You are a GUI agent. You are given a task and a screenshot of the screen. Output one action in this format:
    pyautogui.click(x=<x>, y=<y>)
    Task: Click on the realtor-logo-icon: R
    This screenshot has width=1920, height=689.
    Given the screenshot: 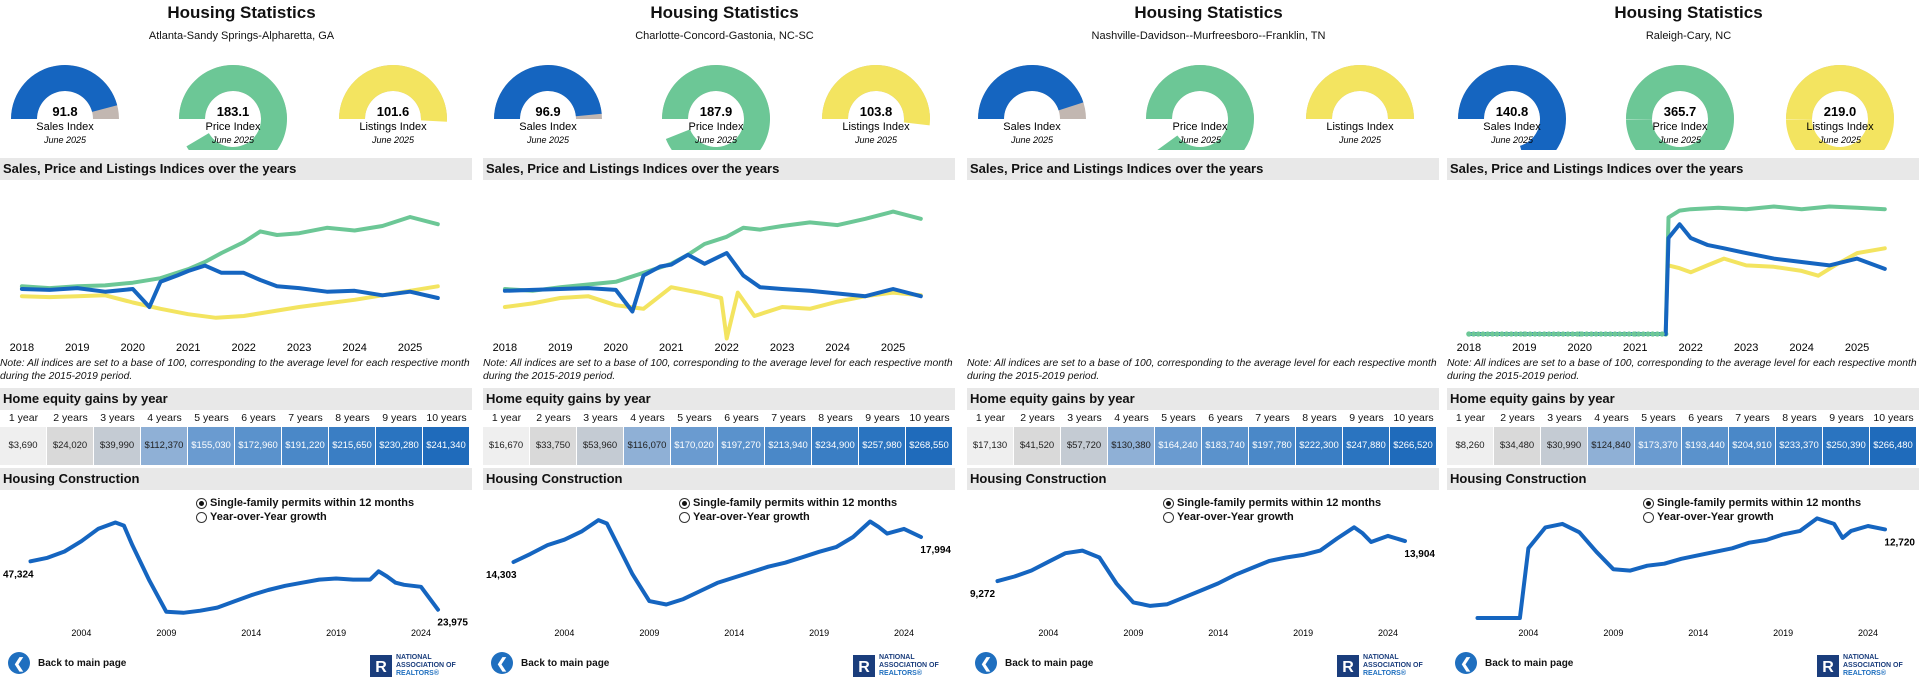 What is the action you would take?
    pyautogui.click(x=1348, y=666)
    